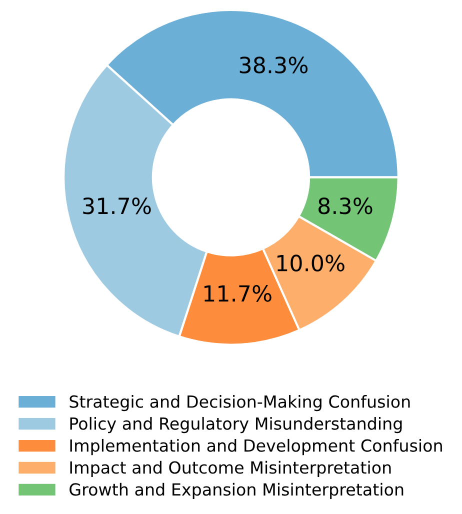 This screenshot has width=462, height=514. Describe the element at coordinates (274, 65) in the screenshot. I see `data-label: 38.3%` at that location.